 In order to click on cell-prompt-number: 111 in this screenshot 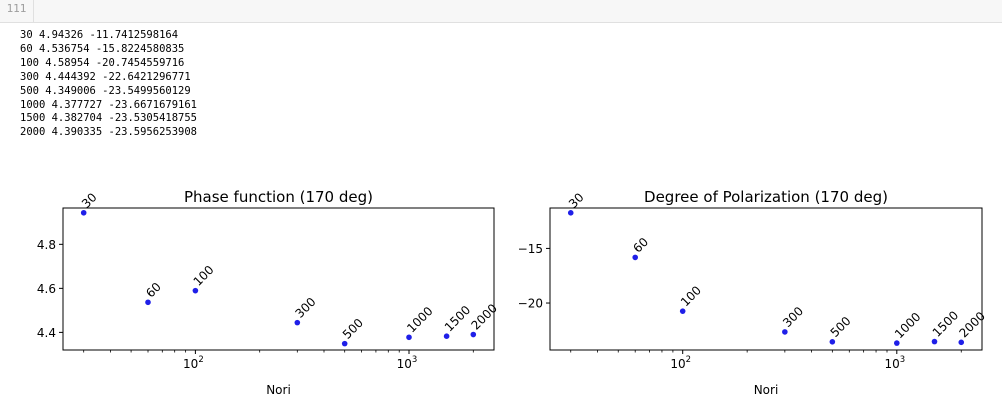, I will do `click(17, 11)`.